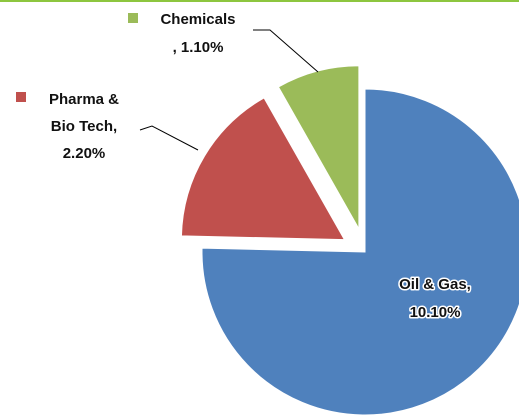 Image resolution: width=519 pixels, height=416 pixels. What do you see at coordinates (84, 126) in the screenshot?
I see `data-label: Bio Tech,` at bounding box center [84, 126].